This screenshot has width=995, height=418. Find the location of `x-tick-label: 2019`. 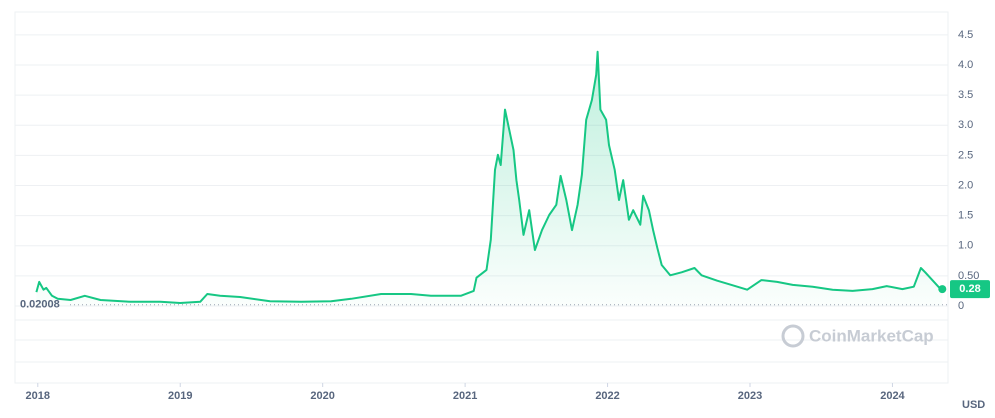

x-tick-label: 2019 is located at coordinates (180, 396).